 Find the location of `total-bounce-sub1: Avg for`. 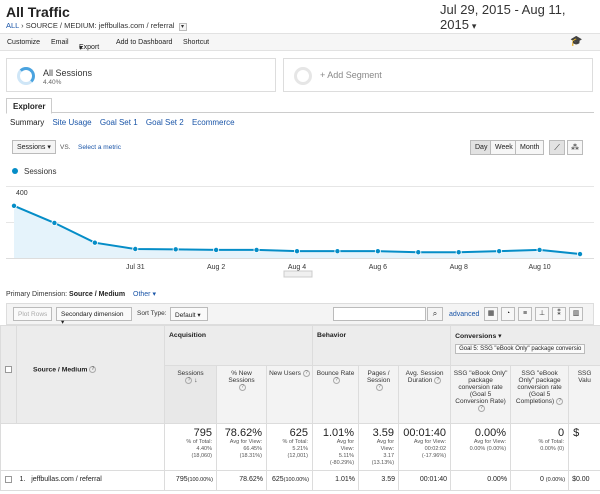

total-bounce-sub1: Avg for is located at coordinates (345, 442).